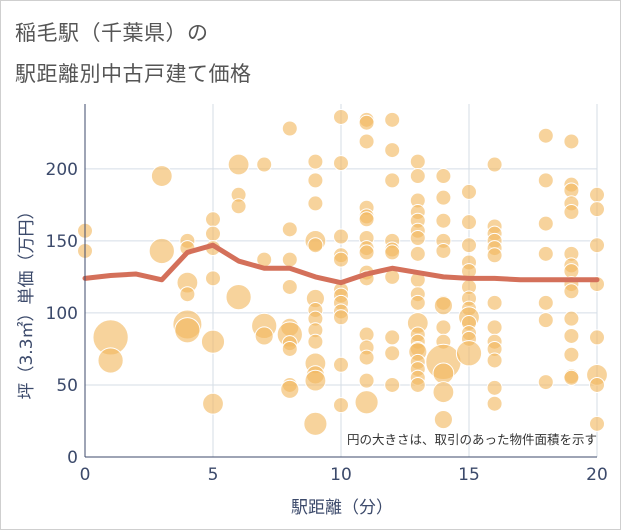 This screenshot has width=621, height=531. What do you see at coordinates (133, 74) in the screenshot?
I see `chart-title-line-2: 駅距離別中古戸建て価格` at bounding box center [133, 74].